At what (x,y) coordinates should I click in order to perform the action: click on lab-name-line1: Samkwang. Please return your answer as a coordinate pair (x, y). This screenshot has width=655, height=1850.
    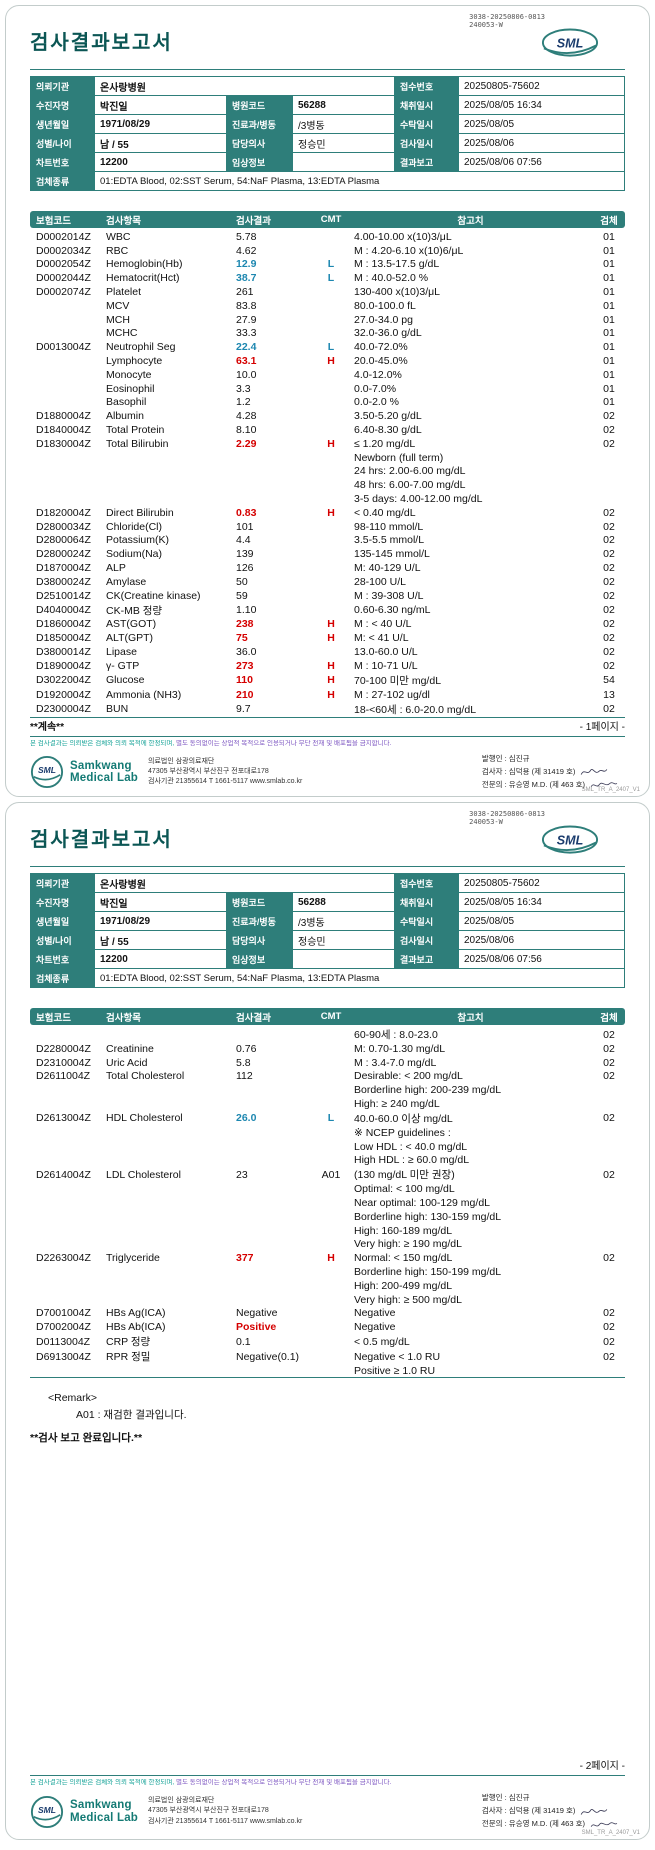
    Looking at the image, I should click on (101, 1805).